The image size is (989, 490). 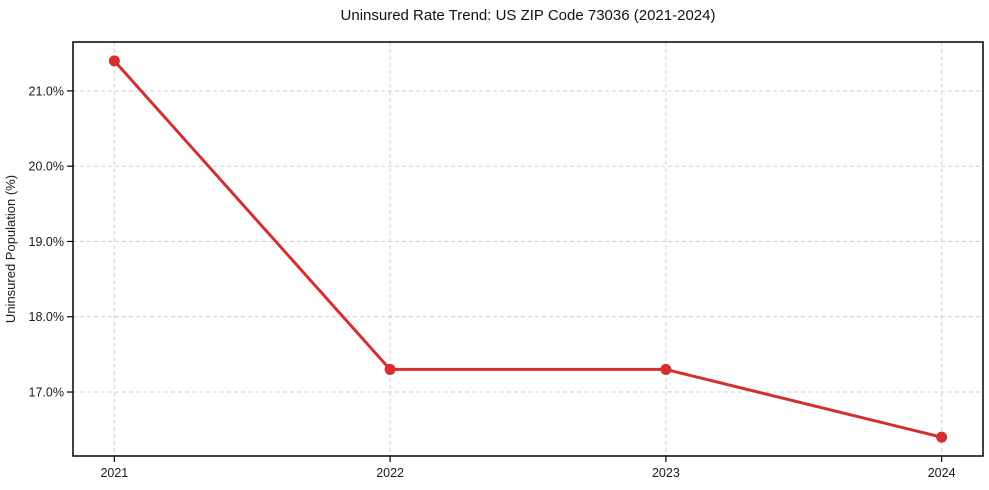 I want to click on x-tick-label: 2022, so click(x=390, y=473).